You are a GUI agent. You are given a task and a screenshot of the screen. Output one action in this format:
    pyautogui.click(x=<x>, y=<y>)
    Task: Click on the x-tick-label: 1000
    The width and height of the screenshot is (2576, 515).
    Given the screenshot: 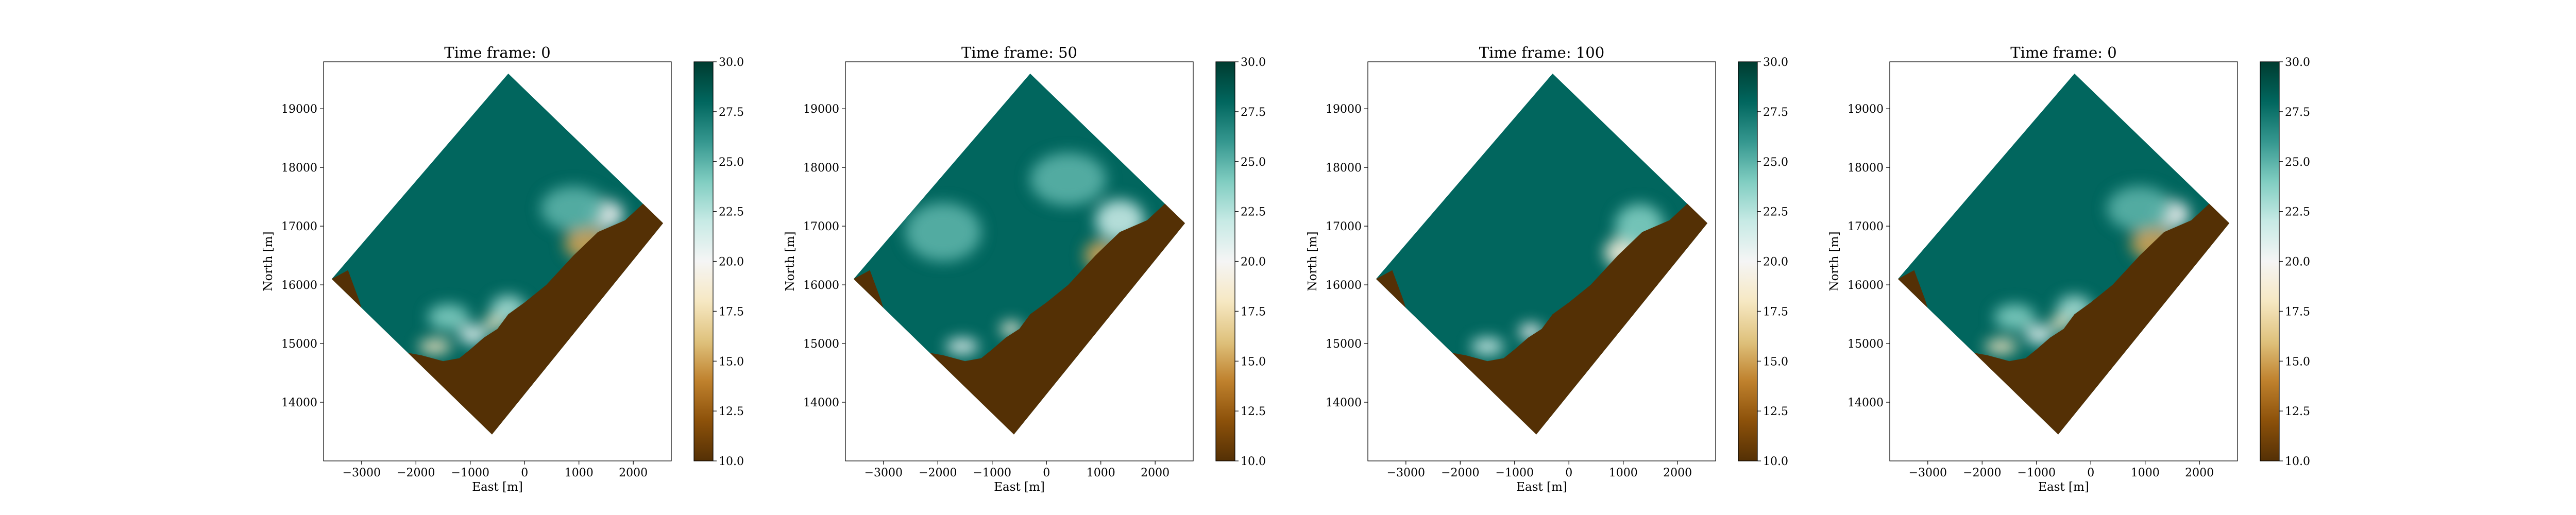 What is the action you would take?
    pyautogui.click(x=1623, y=473)
    